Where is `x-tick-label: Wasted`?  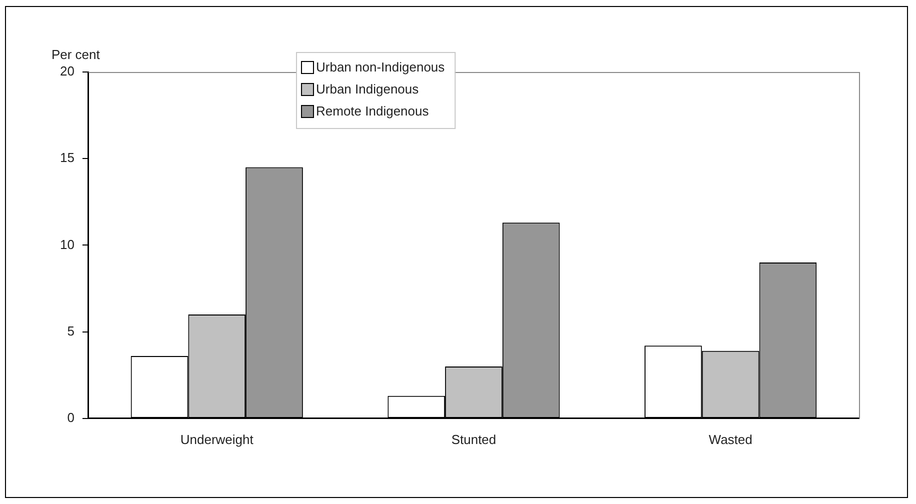
x-tick-label: Wasted is located at coordinates (730, 439).